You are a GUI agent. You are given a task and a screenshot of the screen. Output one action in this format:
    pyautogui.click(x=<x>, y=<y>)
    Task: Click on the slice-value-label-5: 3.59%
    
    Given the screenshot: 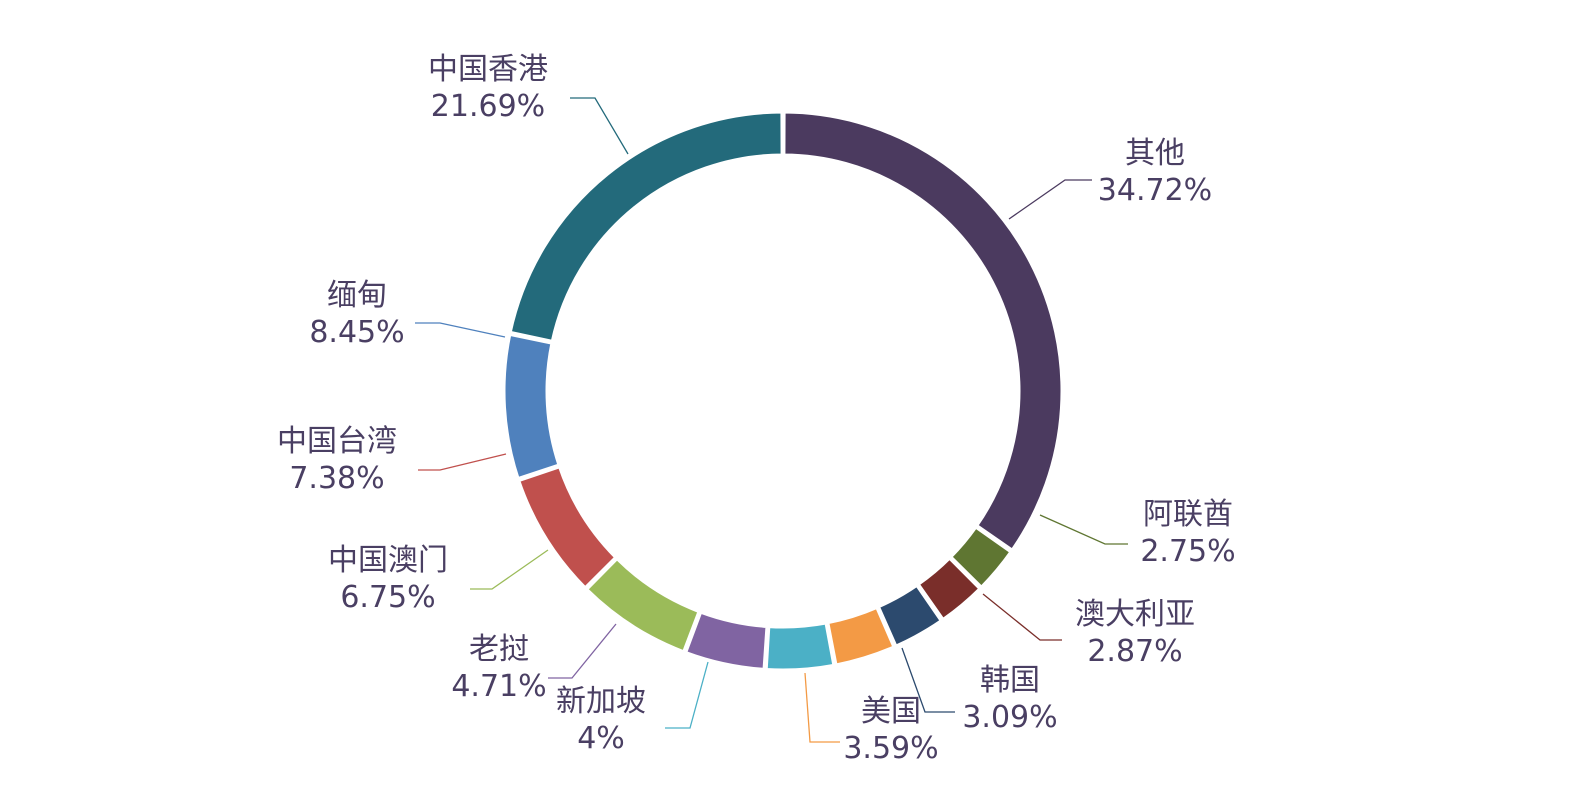 What is the action you would take?
    pyautogui.click(x=890, y=748)
    